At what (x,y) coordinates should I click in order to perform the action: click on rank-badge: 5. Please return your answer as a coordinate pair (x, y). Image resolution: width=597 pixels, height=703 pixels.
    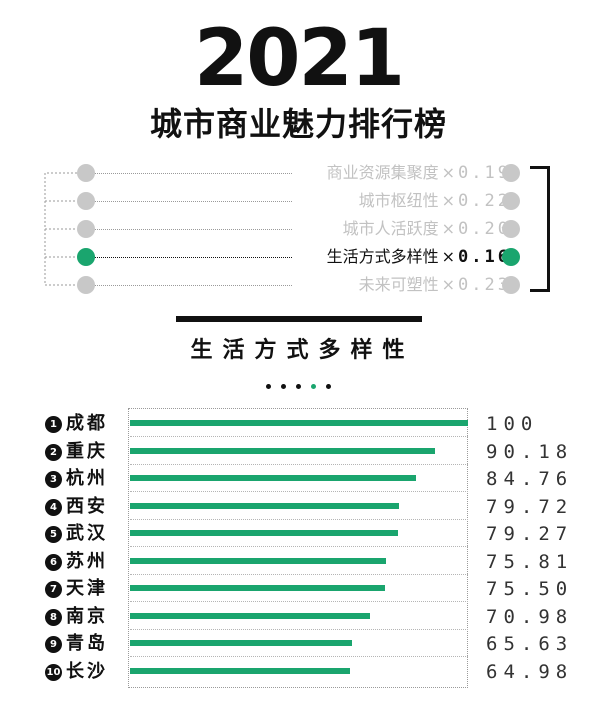
    Looking at the image, I should click on (53, 534).